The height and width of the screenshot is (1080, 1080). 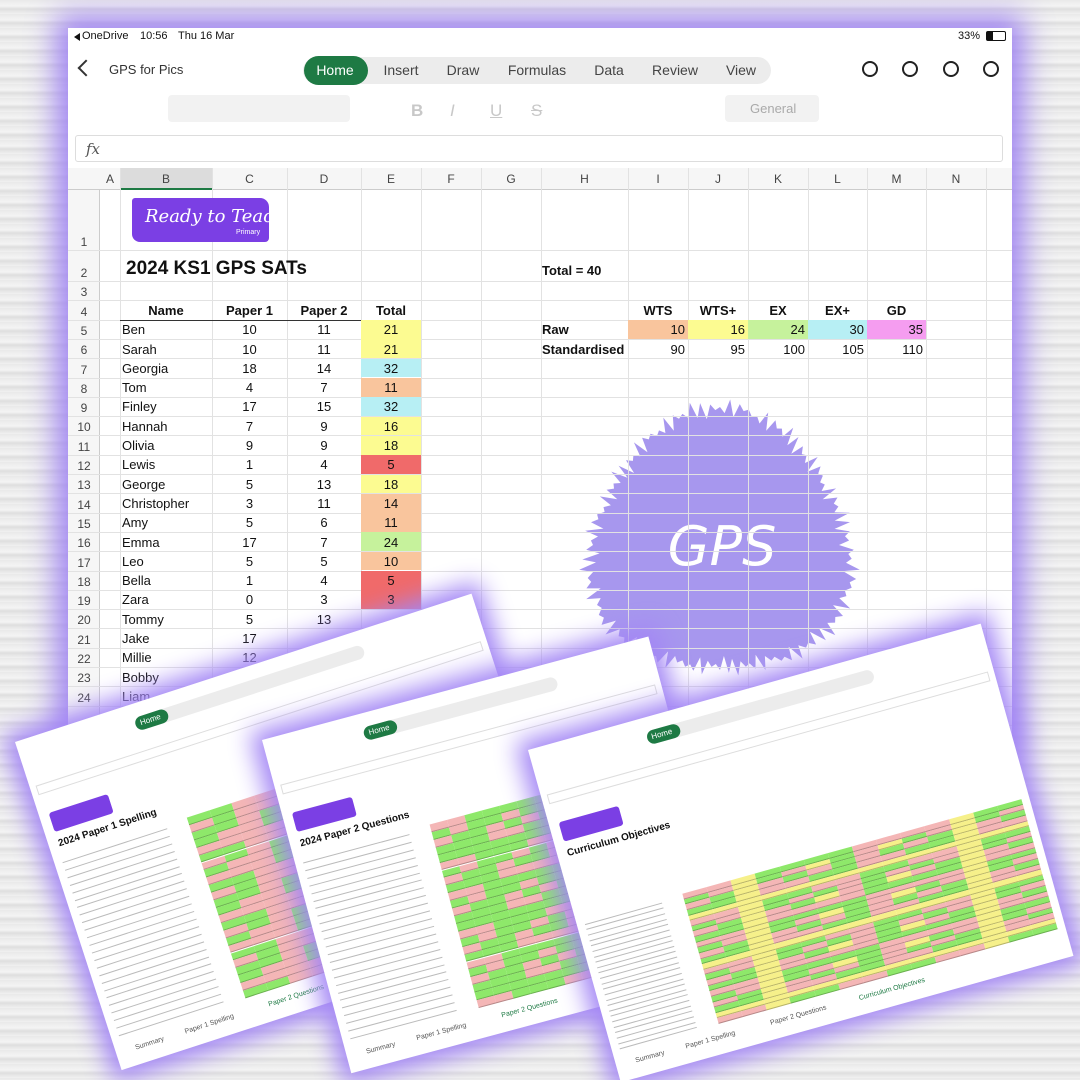 I want to click on tab-strip, so click(x=537, y=70).